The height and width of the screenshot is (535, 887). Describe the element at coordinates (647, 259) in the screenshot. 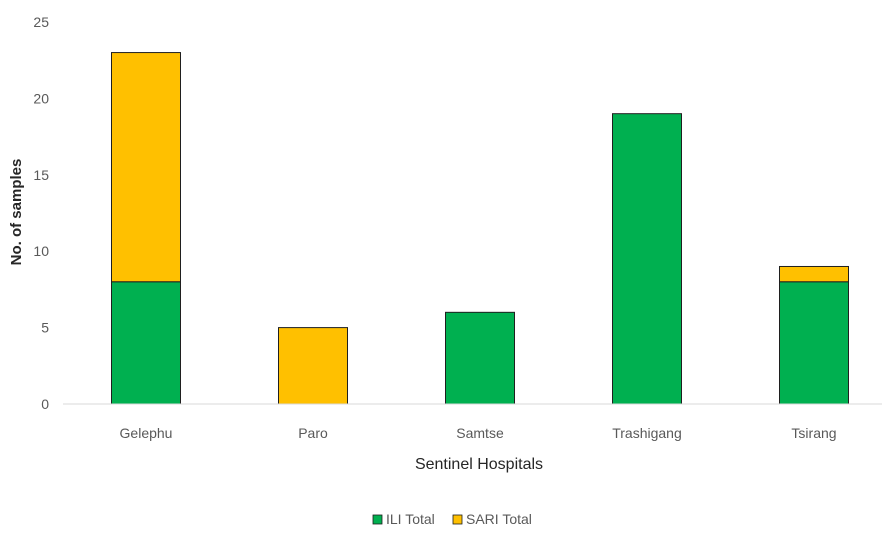

I see `bar-ili-total-trashigang` at that location.